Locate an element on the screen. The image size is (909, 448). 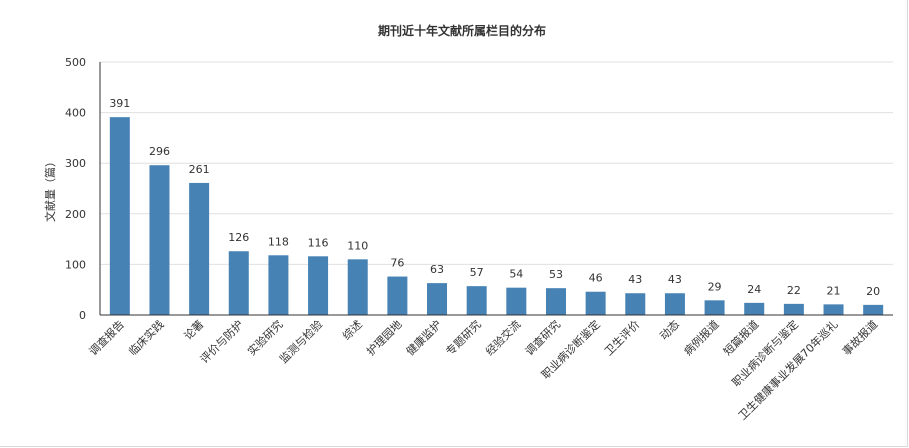
y-tick-label: 300 is located at coordinates (75, 163).